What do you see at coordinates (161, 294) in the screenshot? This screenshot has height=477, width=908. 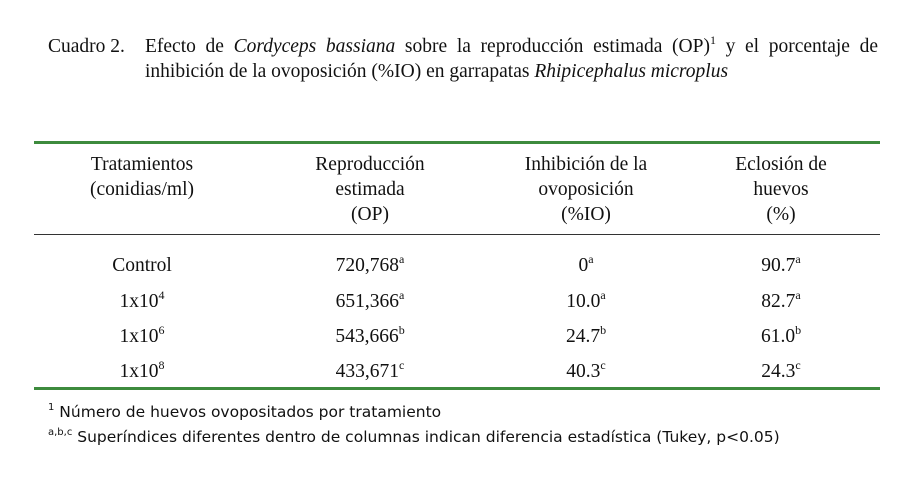 I see `treatment-exponent: 4` at bounding box center [161, 294].